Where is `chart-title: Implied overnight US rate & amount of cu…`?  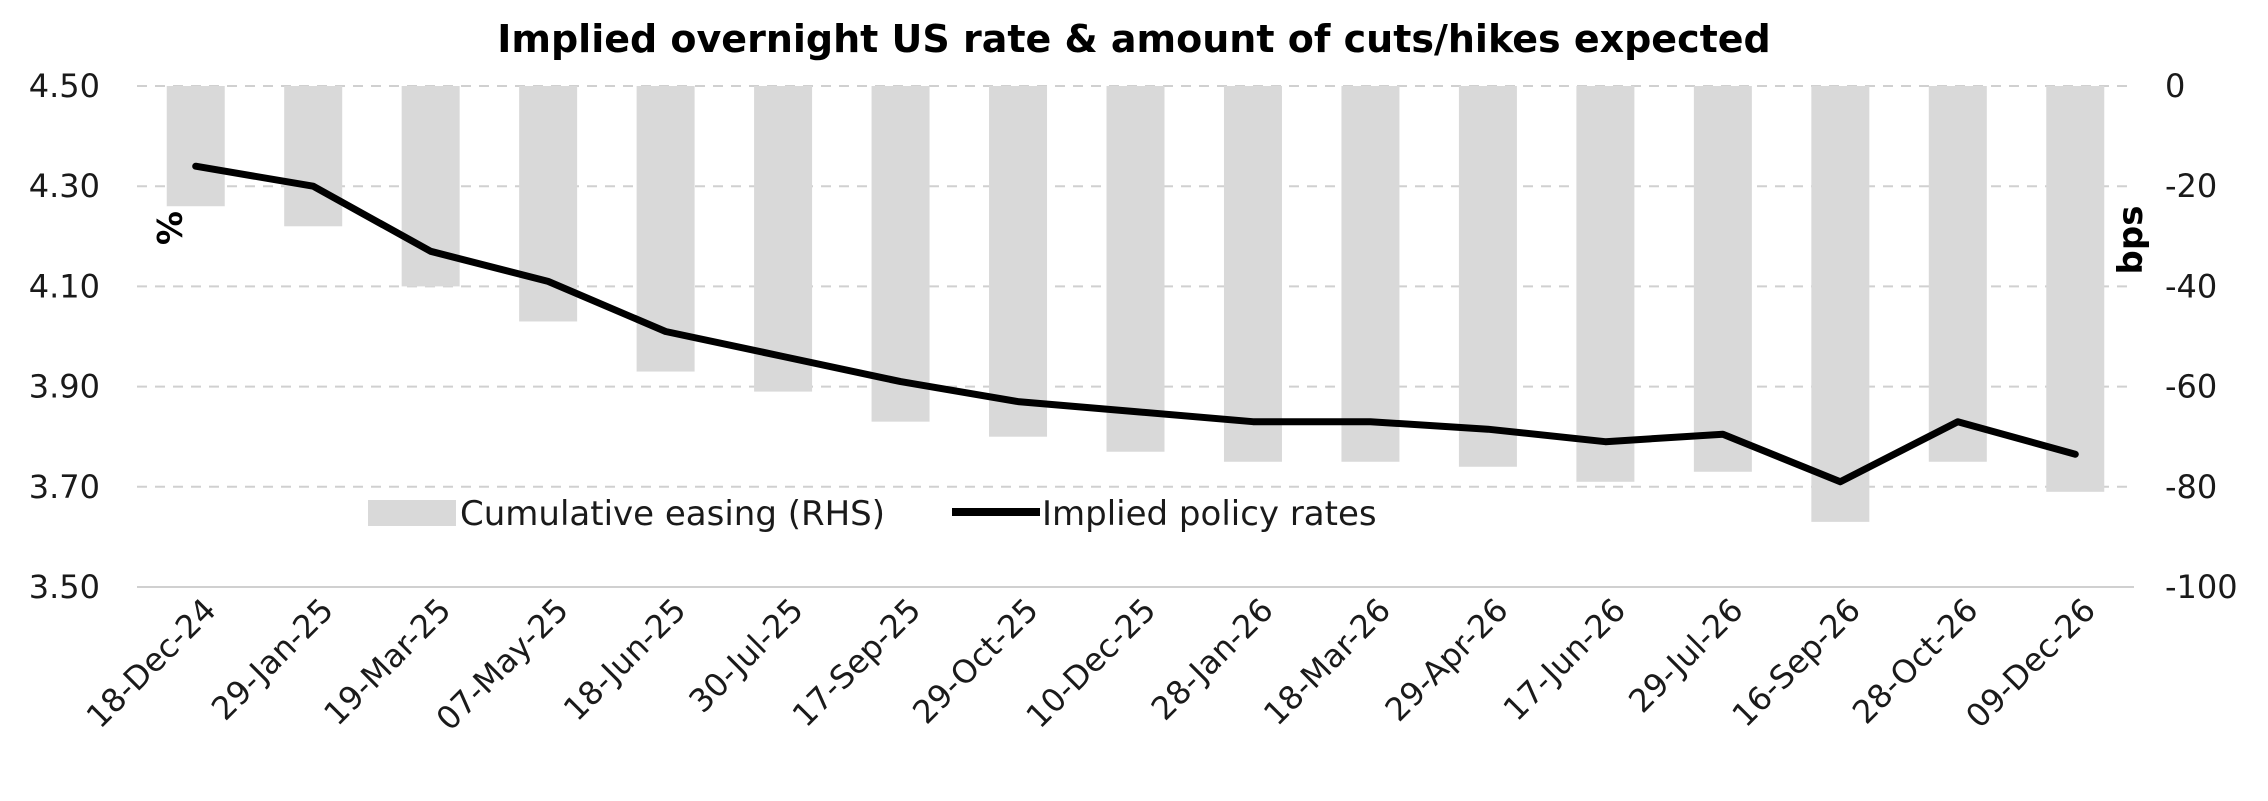 chart-title: Implied overnight US rate & amount of cu… is located at coordinates (1134, 39).